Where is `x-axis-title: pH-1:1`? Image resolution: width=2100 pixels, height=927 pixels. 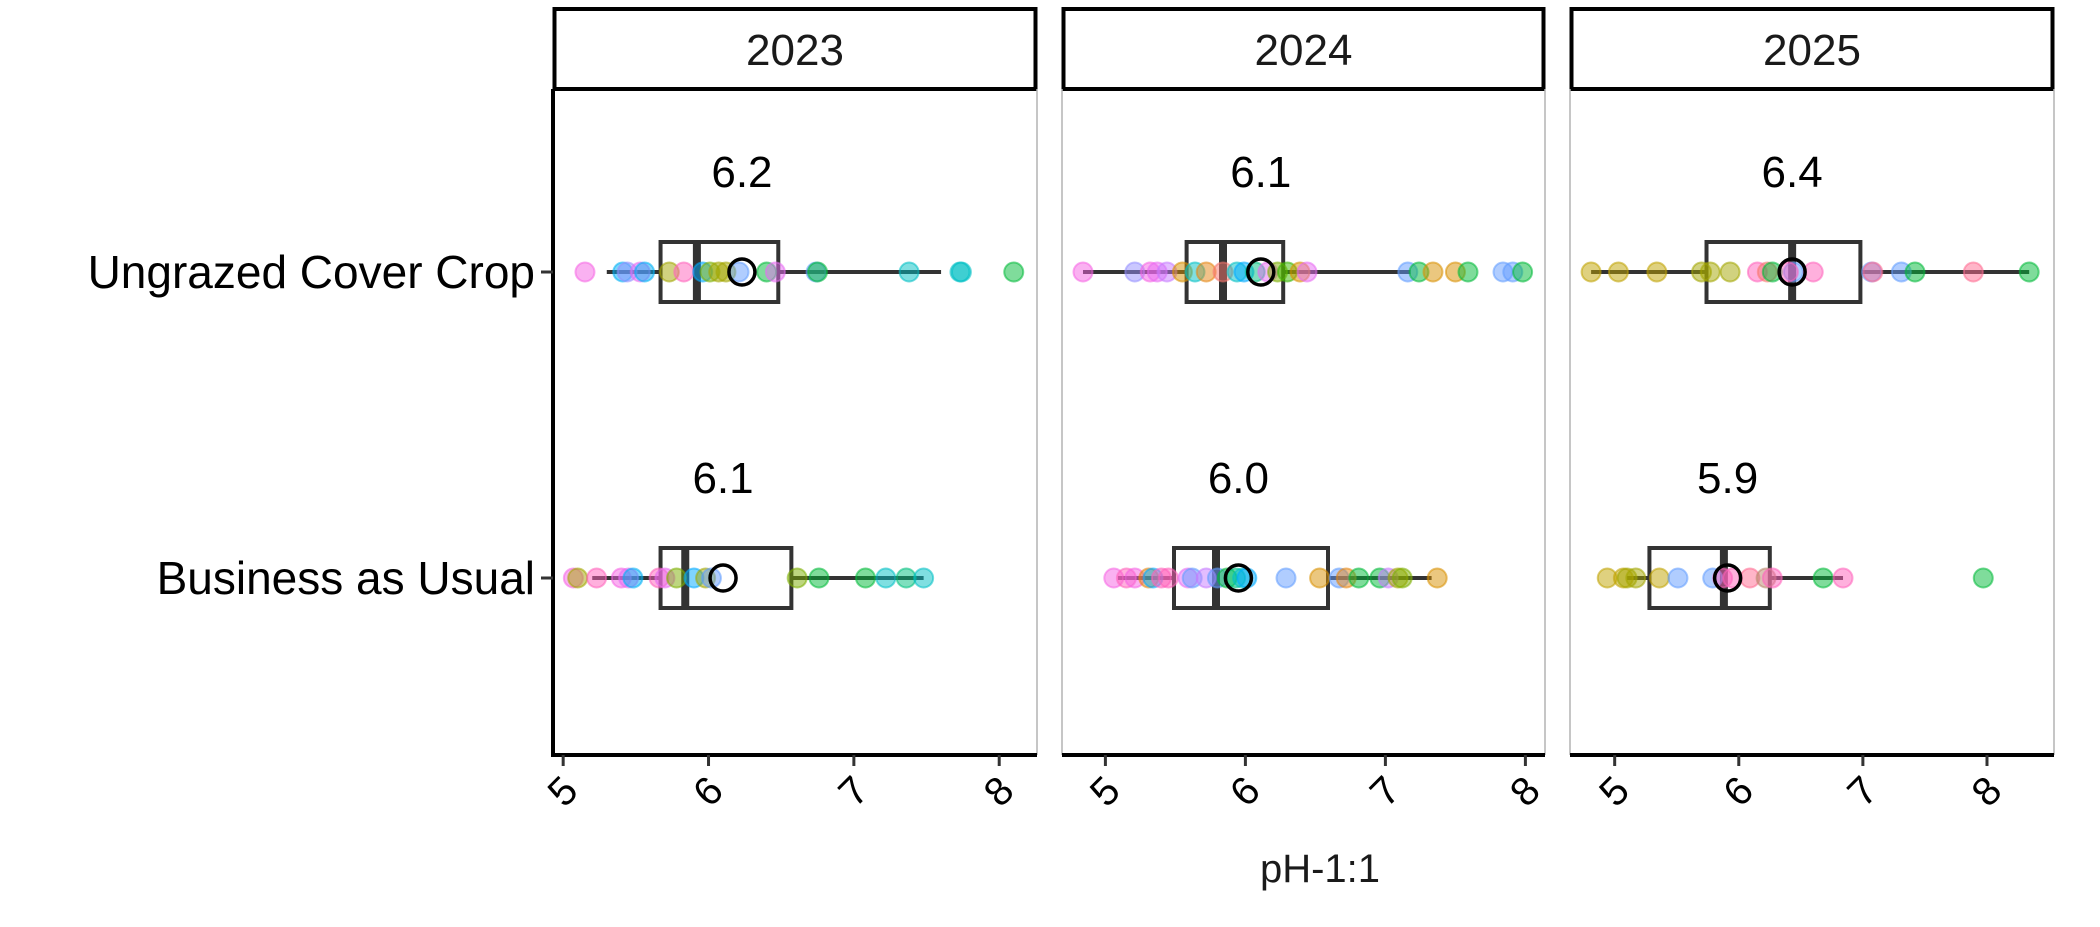 x-axis-title: pH-1:1 is located at coordinates (1320, 869).